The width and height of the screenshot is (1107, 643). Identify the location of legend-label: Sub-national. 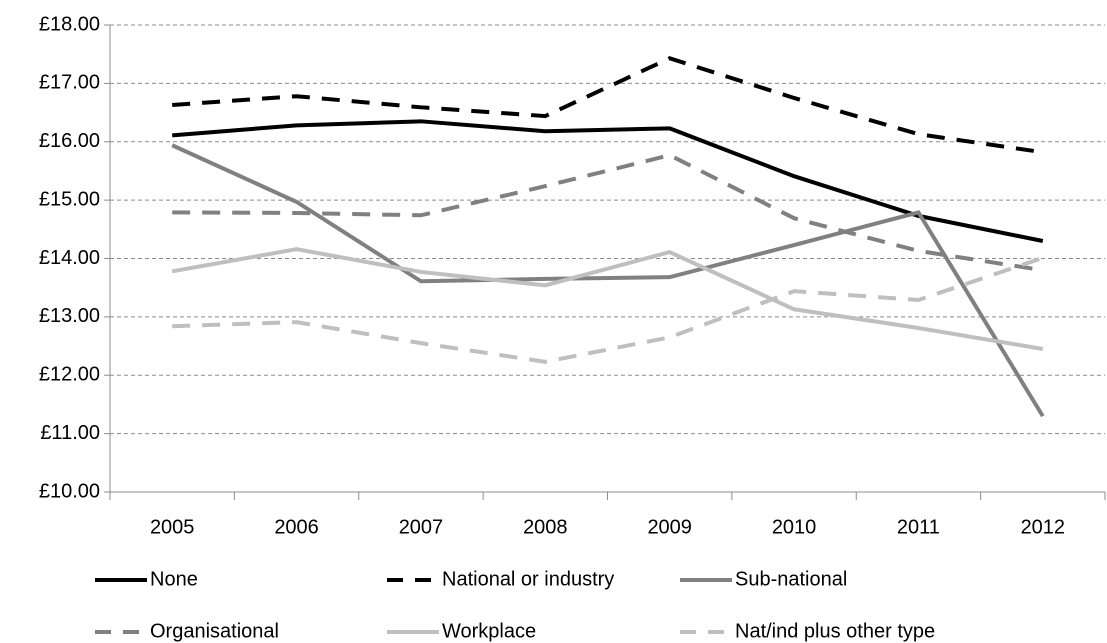
(791, 579).